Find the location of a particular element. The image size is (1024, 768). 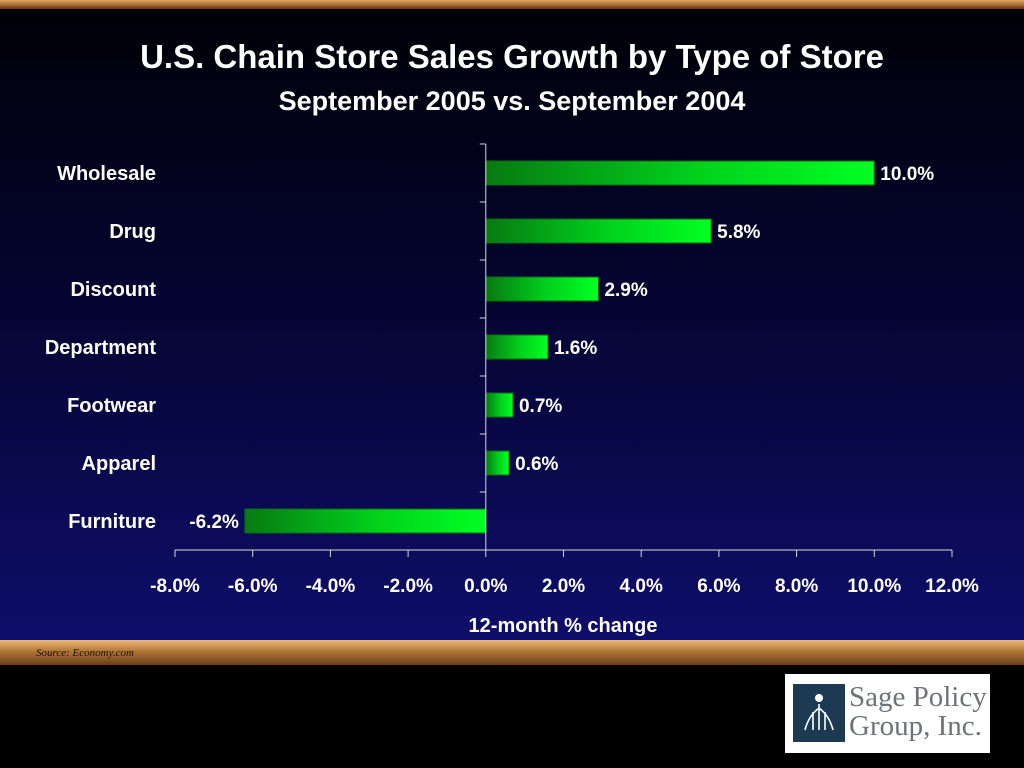

data-label: 1.6% is located at coordinates (575, 348).